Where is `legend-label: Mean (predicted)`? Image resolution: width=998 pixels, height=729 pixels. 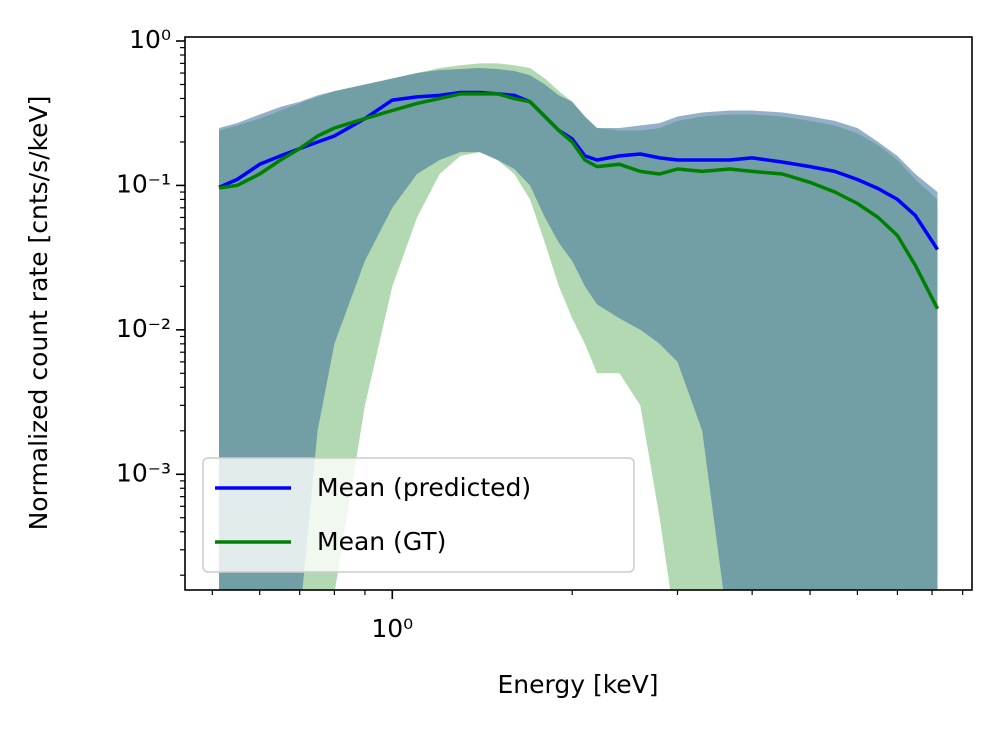
legend-label: Mean (predicted) is located at coordinates (424, 487).